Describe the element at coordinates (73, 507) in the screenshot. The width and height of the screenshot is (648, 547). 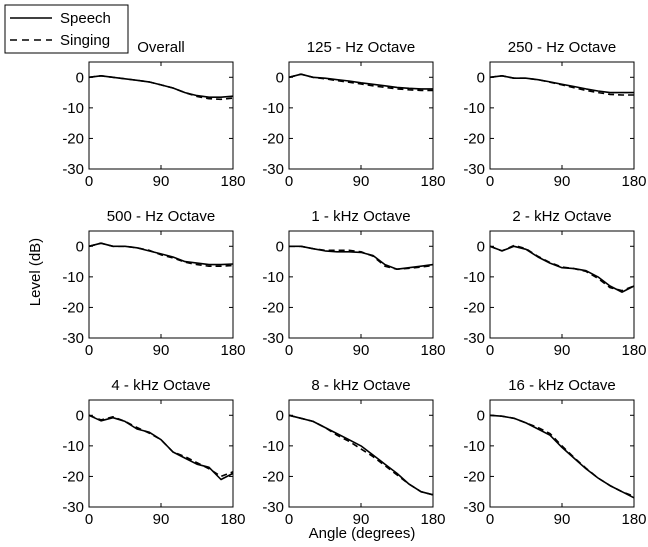
I see `panel-7-ytick-label: -30` at that location.